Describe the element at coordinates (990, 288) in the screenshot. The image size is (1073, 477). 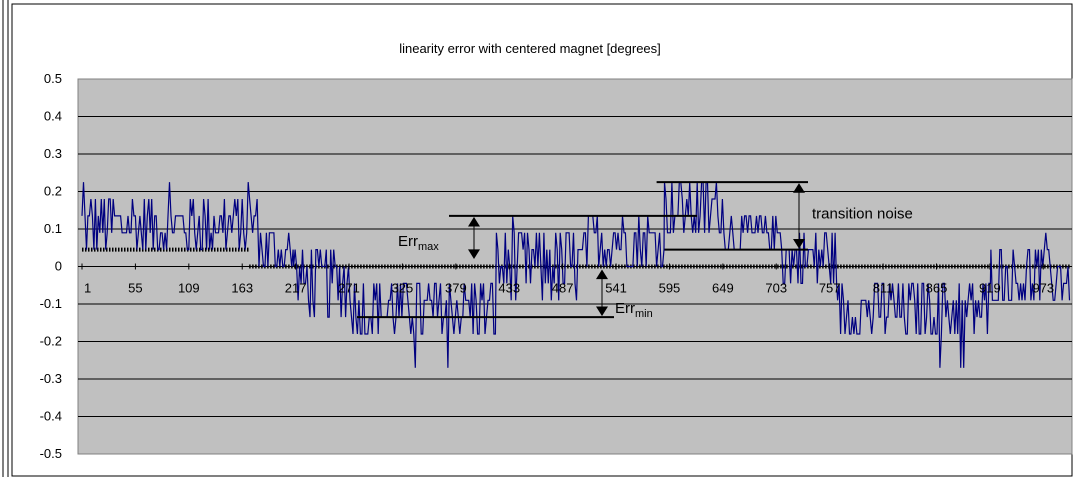
I see `x-tick-label: 919` at that location.